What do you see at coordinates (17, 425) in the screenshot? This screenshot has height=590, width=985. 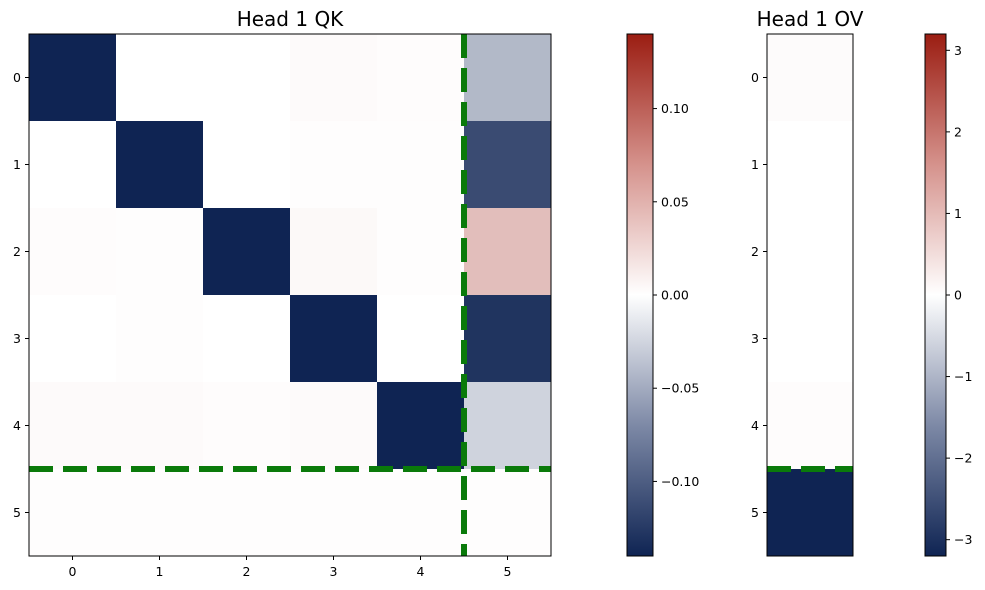 I see `qk-y-tick-label: 4` at bounding box center [17, 425].